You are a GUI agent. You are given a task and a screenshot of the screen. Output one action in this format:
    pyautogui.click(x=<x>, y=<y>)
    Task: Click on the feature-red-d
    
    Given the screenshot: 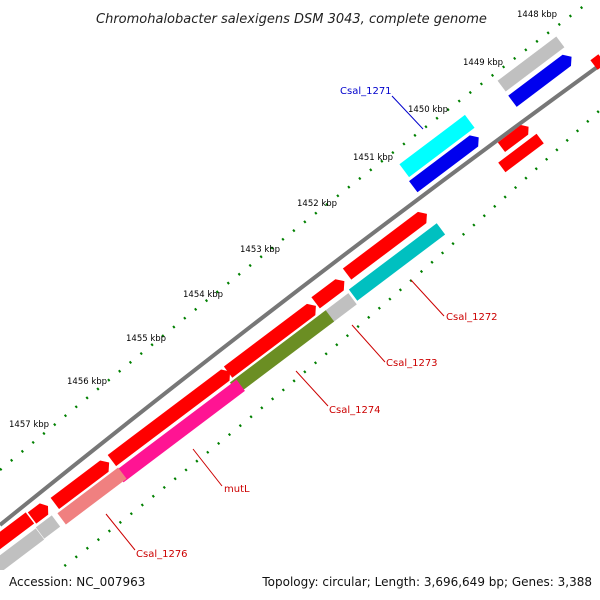 What is the action you would take?
    pyautogui.click(x=171, y=416)
    